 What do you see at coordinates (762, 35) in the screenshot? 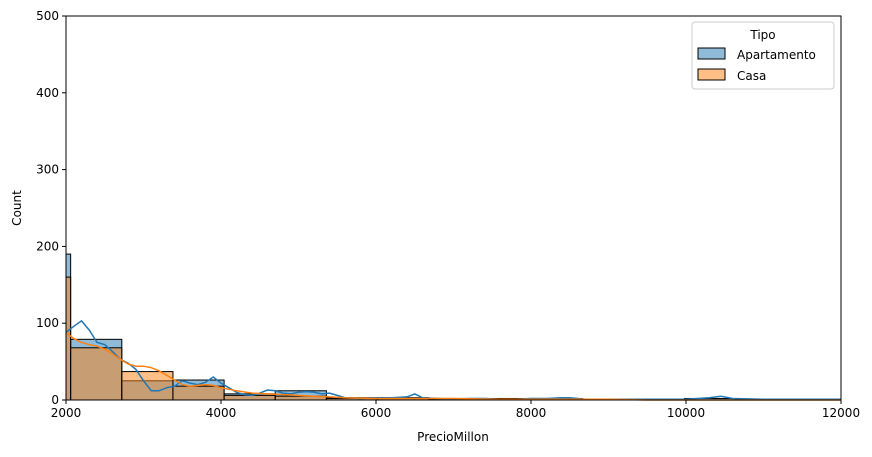
I see `legend-title: Tipo` at bounding box center [762, 35].